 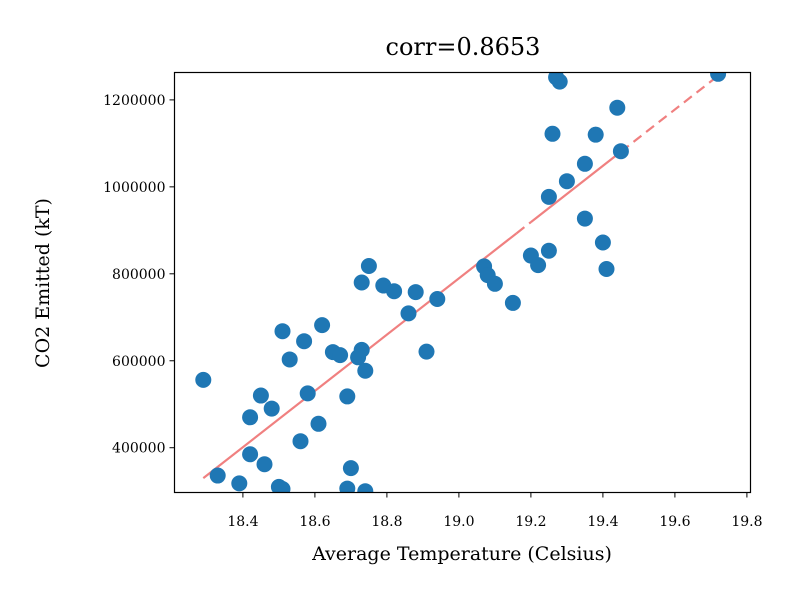 What do you see at coordinates (134, 101) in the screenshot?
I see `y-tick-label: 1200000` at bounding box center [134, 101].